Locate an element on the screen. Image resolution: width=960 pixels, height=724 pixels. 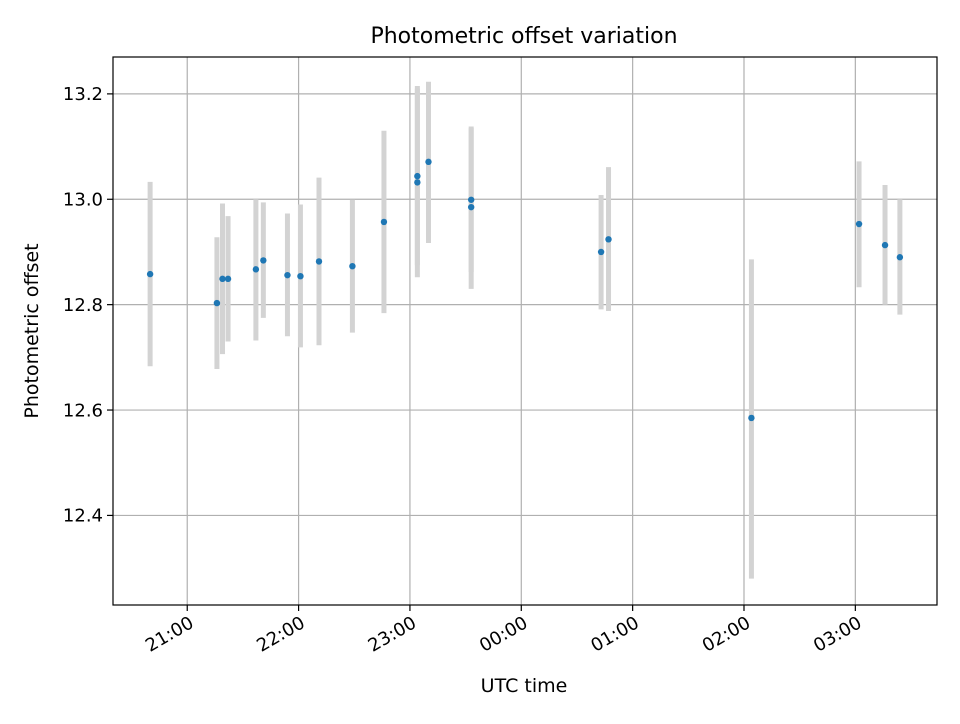
chart-title: Photometric offset variation is located at coordinates (523, 36).